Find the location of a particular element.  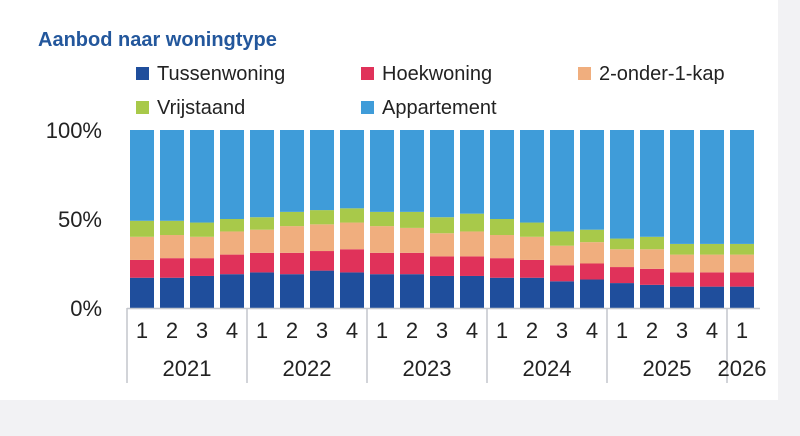

y-axis: 0% 50% 100% is located at coordinates (74, 219).